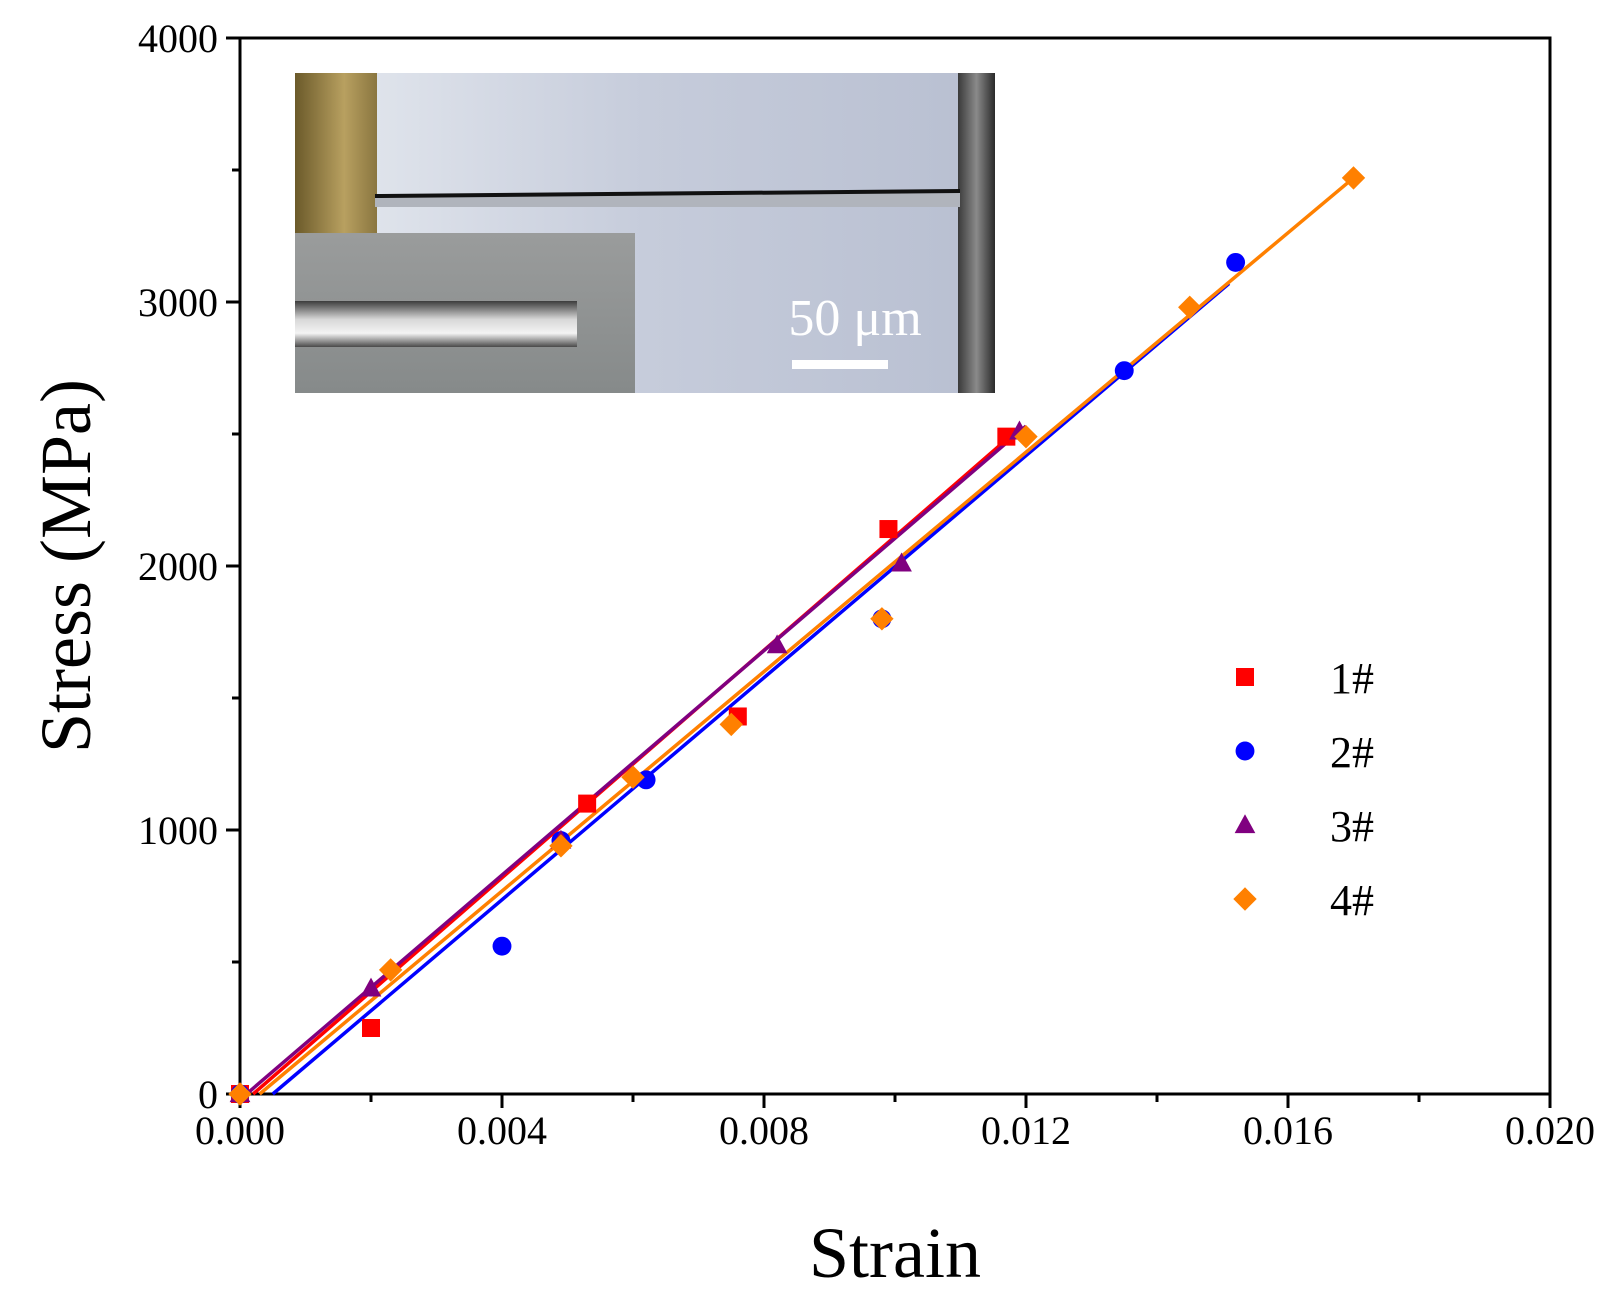 The width and height of the screenshot is (1615, 1302). Describe the element at coordinates (178, 830) in the screenshot. I see `y-tick-label: 1000` at that location.